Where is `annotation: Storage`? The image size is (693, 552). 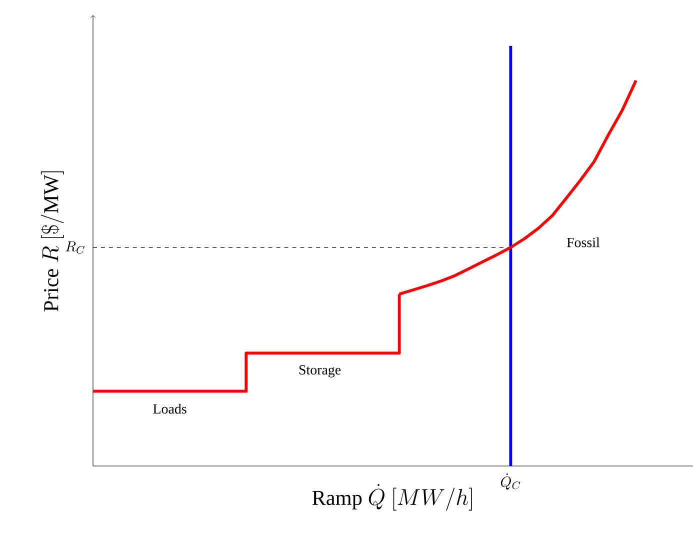 annotation: Storage is located at coordinates (320, 371).